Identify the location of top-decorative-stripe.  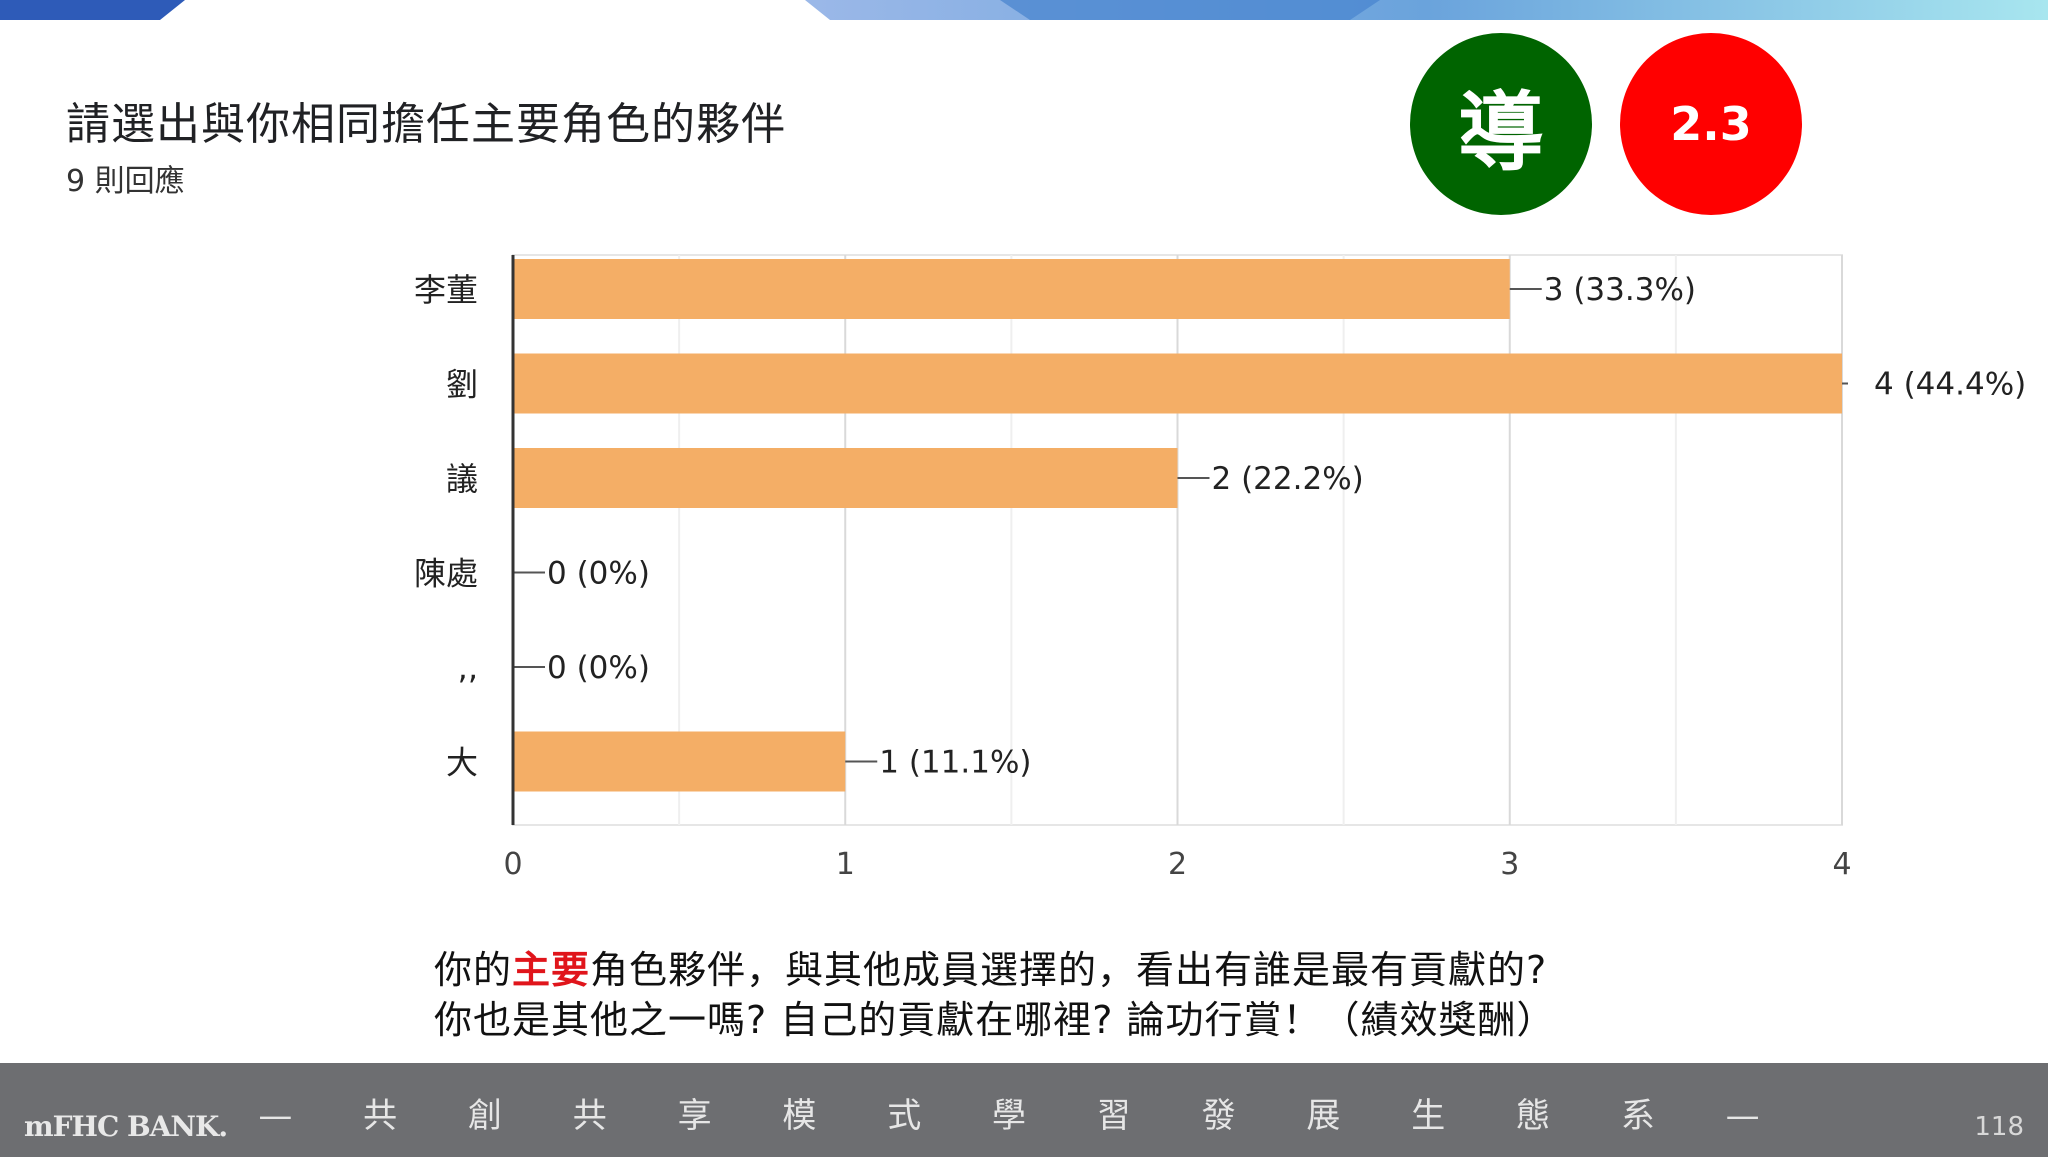
(1024, 10).